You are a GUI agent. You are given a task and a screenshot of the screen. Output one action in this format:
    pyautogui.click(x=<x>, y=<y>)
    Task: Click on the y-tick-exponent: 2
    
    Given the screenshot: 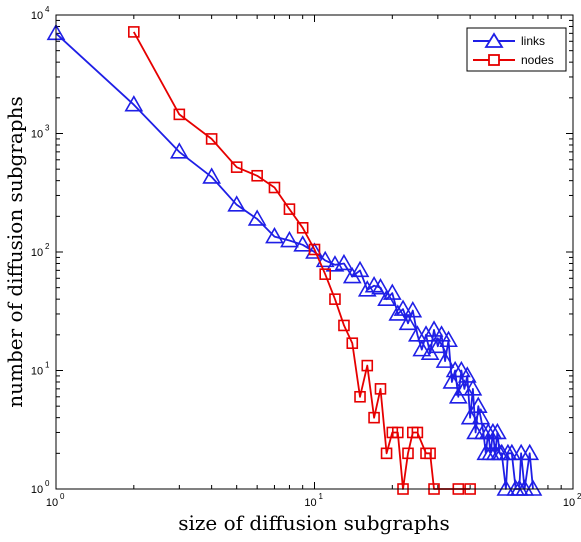 What is the action you would take?
    pyautogui.click(x=47, y=246)
    